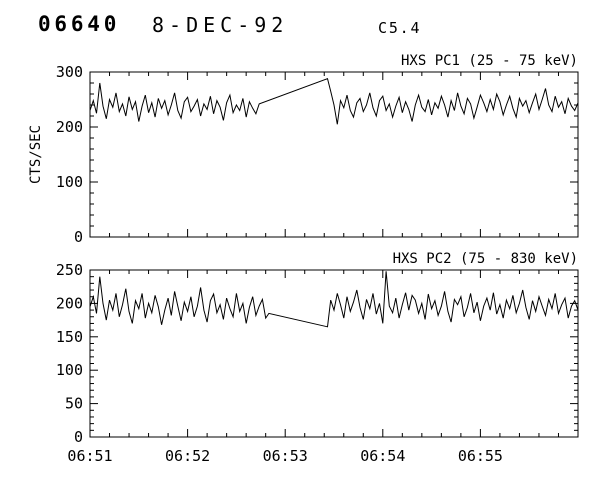  Describe the element at coordinates (489, 61) in the screenshot. I see `panel-title: HXS PC1 (25 - 75 keV)` at that location.